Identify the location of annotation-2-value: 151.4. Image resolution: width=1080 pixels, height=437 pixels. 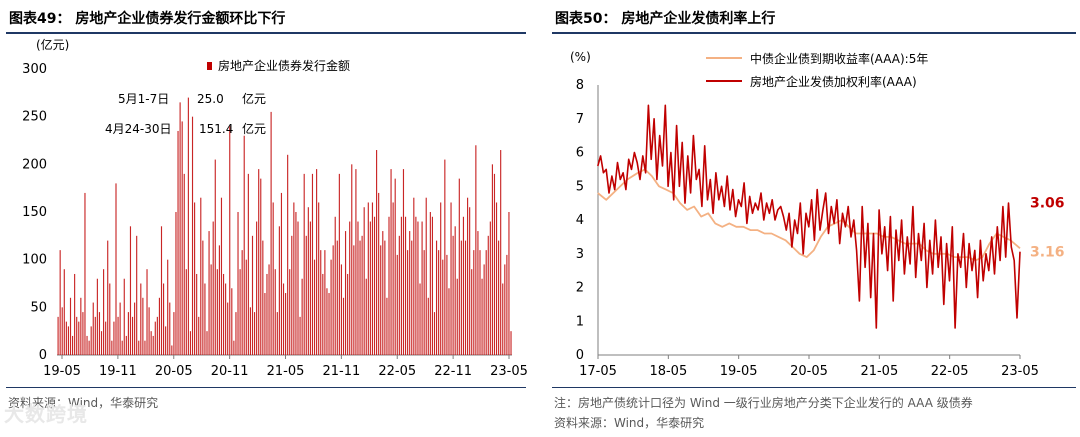
(216, 129).